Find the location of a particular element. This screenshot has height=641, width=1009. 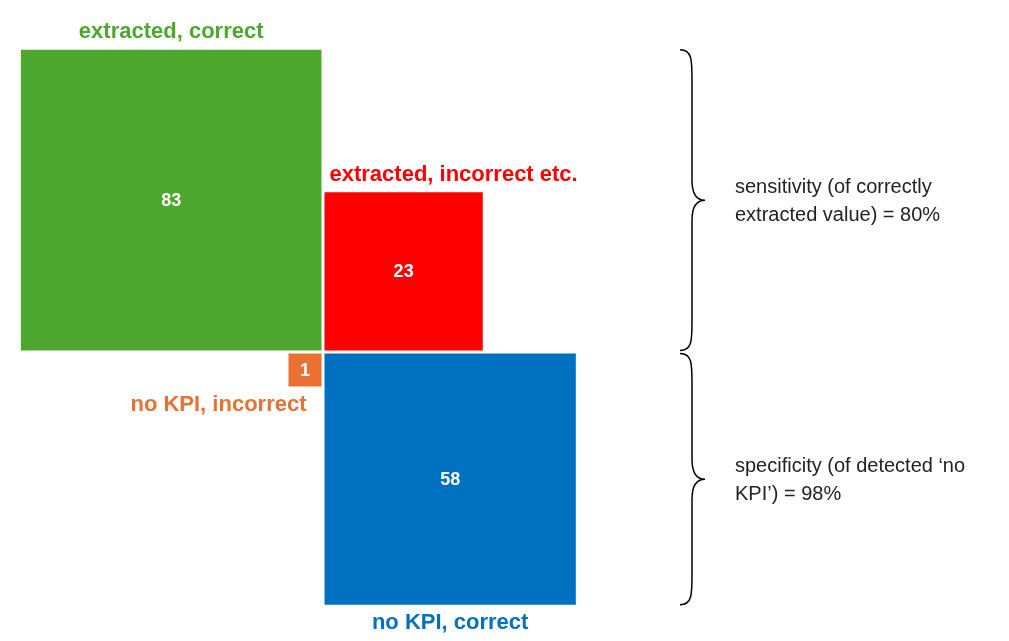

text: specificity (of detected ‘no KPI’) = 98% is located at coordinates (853, 479).